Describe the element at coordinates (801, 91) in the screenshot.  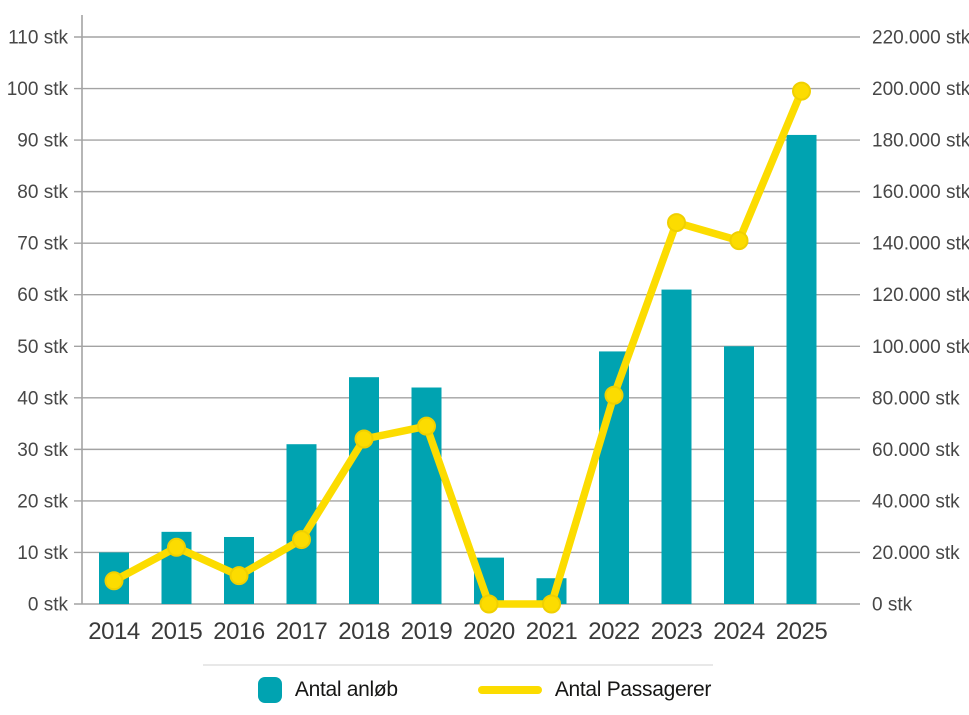
I see `passenger-point-2025` at that location.